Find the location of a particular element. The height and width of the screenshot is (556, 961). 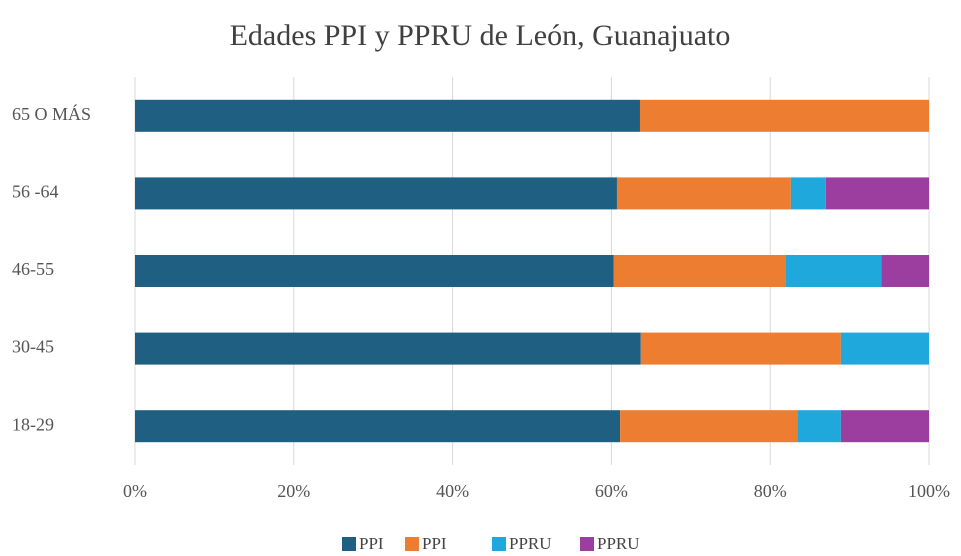

y-tick-label: 65 O MÁS is located at coordinates (51, 113).